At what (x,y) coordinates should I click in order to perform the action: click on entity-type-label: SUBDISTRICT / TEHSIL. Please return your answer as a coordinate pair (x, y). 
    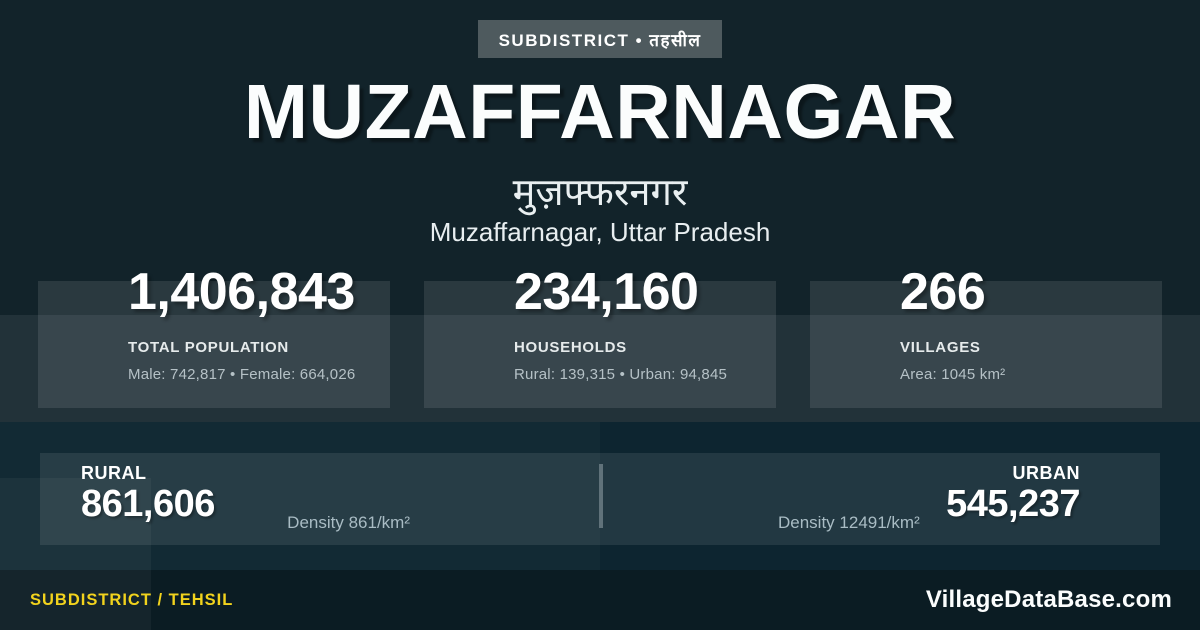
    Looking at the image, I should click on (132, 600).